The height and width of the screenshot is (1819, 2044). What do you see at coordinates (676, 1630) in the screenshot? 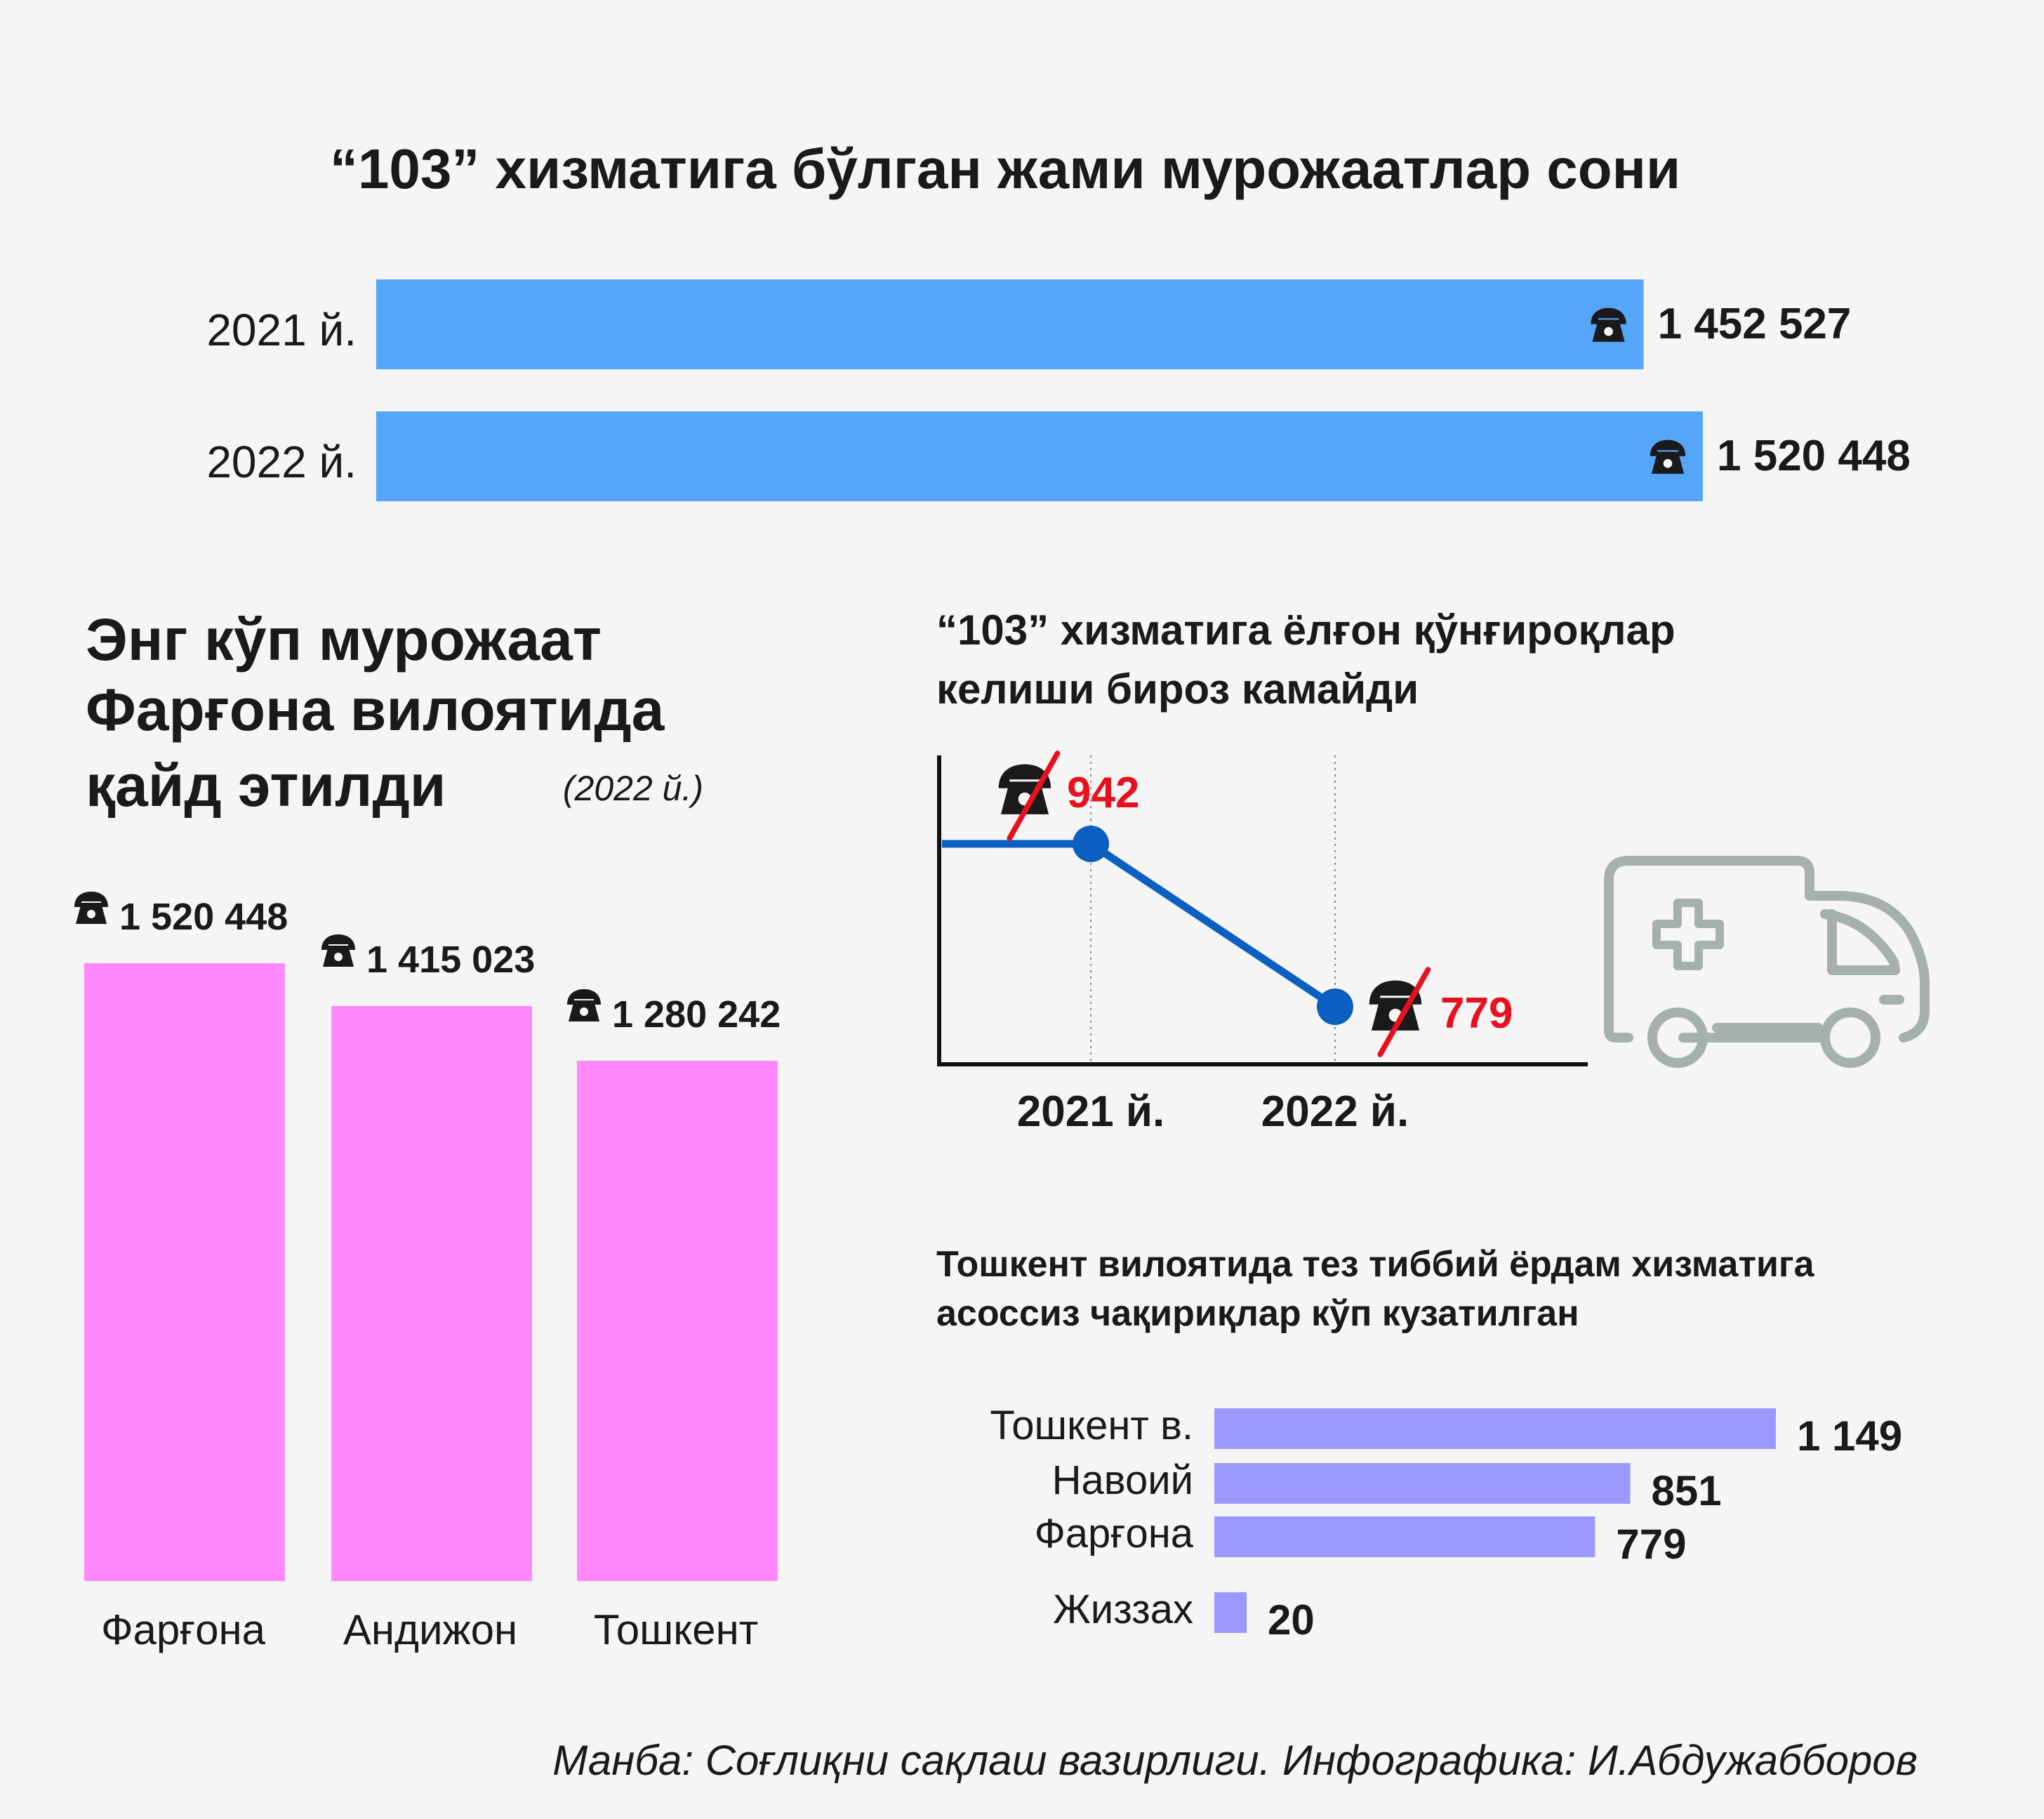
I see `regions-category-label: Тошкент` at bounding box center [676, 1630].